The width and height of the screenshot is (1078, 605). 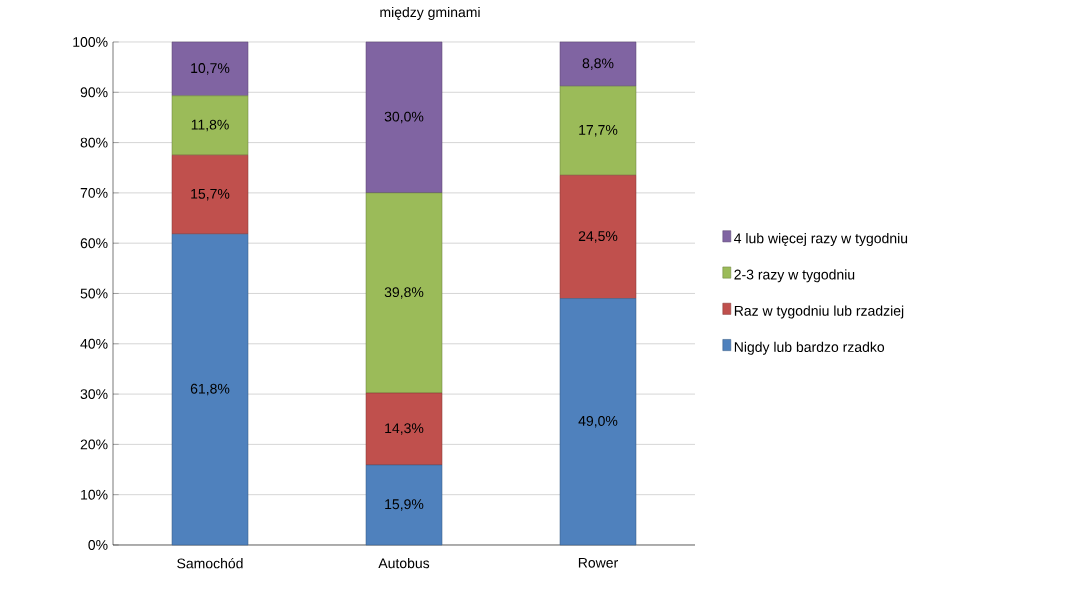 What do you see at coordinates (94, 92) in the screenshot?
I see `y-tick-label: 90%` at bounding box center [94, 92].